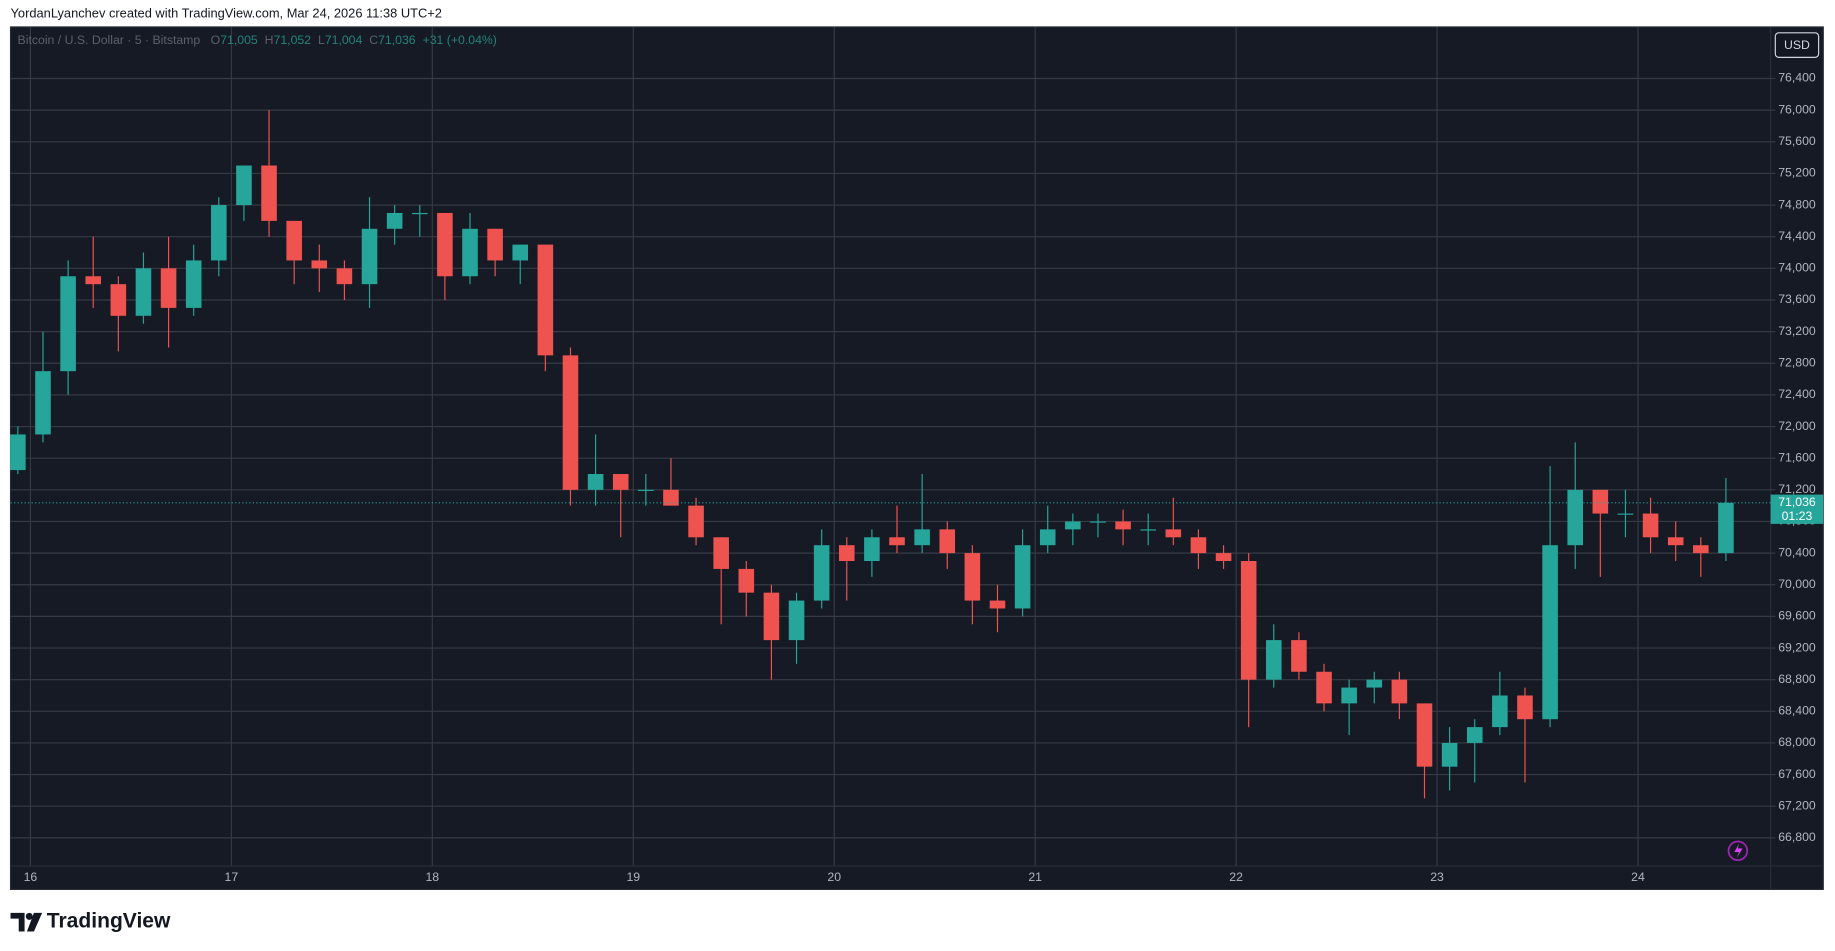  Describe the element at coordinates (1797, 489) in the screenshot. I see `y-tick-label: 71,200` at that location.